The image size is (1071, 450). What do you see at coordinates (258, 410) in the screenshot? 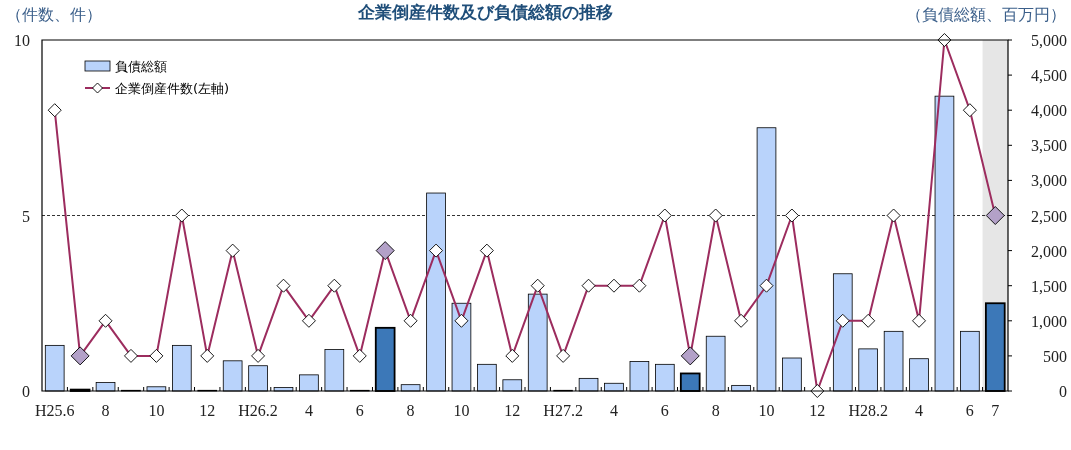
I see `x-tick-label: H26.2` at bounding box center [258, 410].